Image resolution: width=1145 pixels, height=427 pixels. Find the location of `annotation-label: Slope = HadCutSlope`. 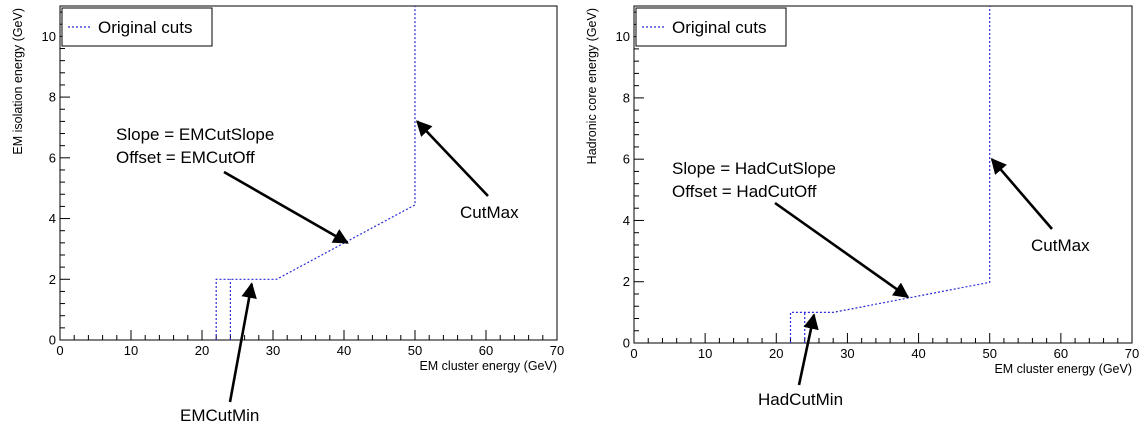

annotation-label: Slope = HadCutSlope is located at coordinates (754, 168).